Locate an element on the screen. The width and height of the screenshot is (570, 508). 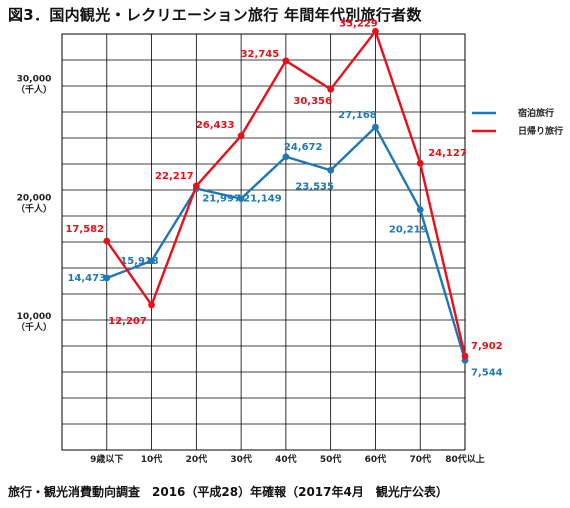
data-label: 32,745 is located at coordinates (260, 54).